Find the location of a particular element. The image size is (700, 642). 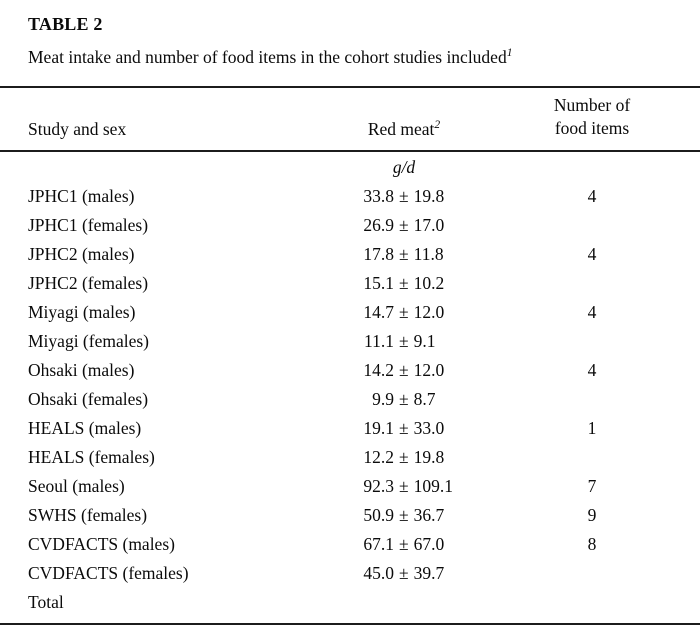

mean-value: 50.9 is located at coordinates (378, 515).